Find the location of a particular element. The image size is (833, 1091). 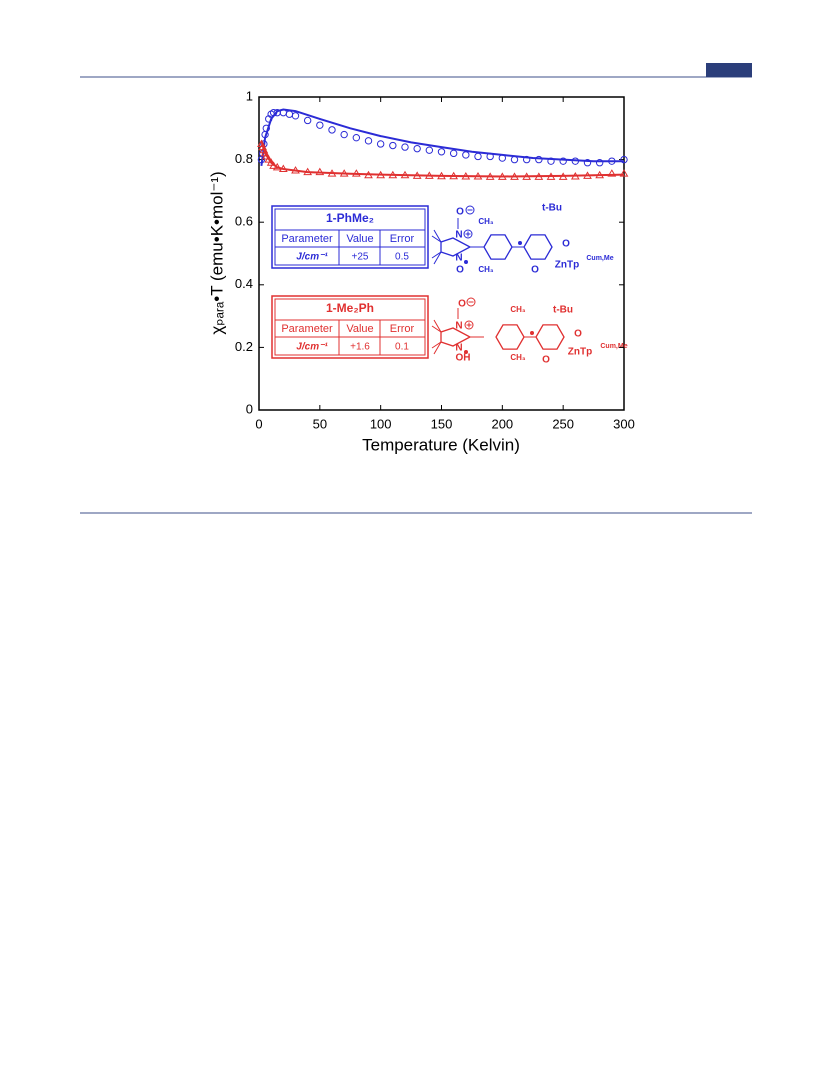

structure-label: OH is located at coordinates (463, 358).